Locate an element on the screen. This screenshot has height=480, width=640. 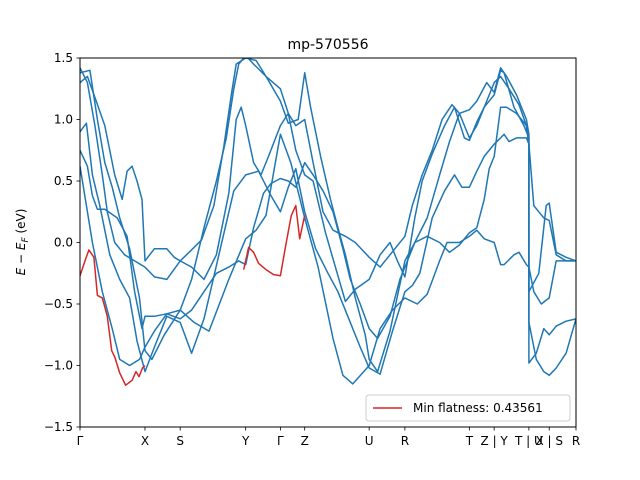
y-tick-label: 0.0 is located at coordinates (63, 243).